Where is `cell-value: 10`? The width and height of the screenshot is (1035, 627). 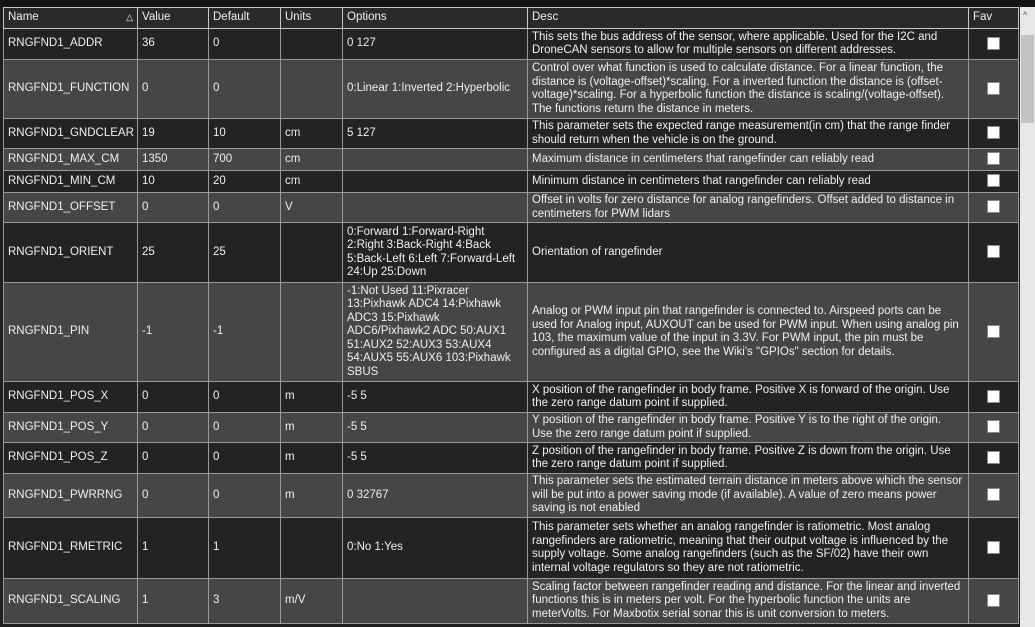 cell-value: 10 is located at coordinates (173, 181).